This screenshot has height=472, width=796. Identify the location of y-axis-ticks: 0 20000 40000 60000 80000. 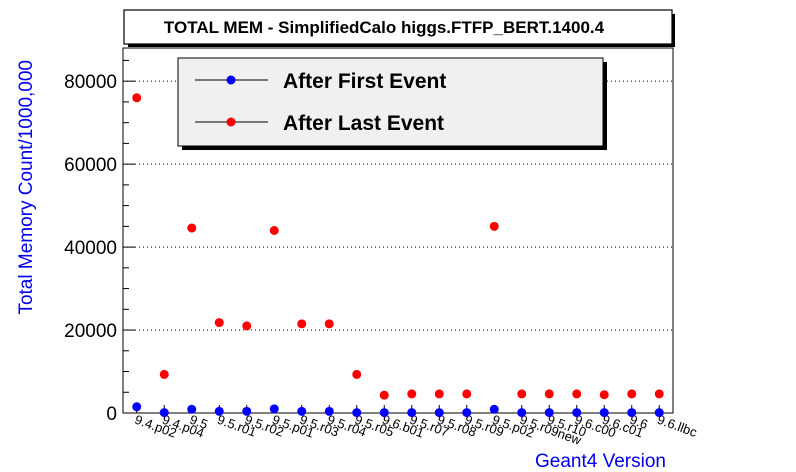
(99, 242).